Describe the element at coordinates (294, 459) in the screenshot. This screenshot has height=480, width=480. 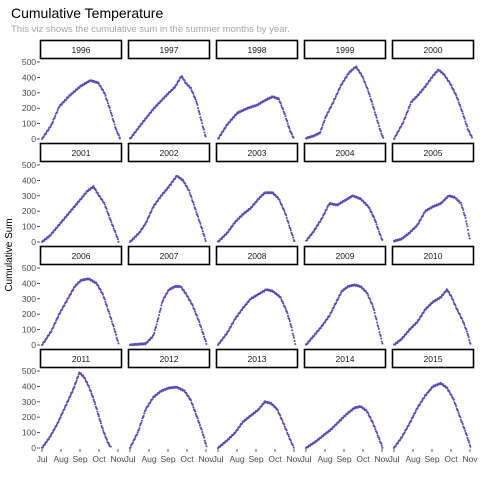
I see `x-tick-label: Nov` at that location.